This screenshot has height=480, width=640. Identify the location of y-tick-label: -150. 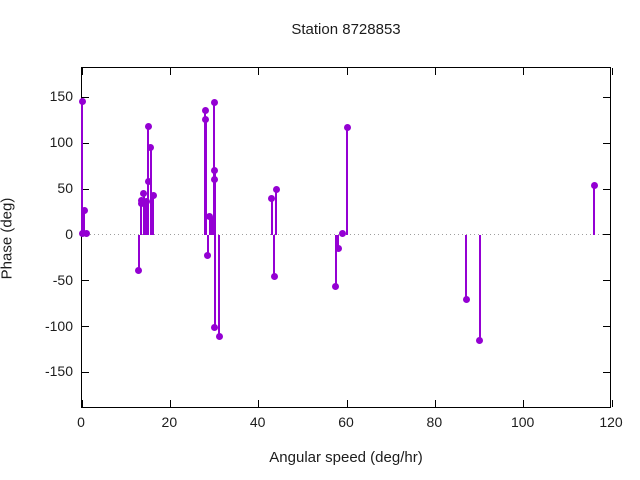
(58, 371).